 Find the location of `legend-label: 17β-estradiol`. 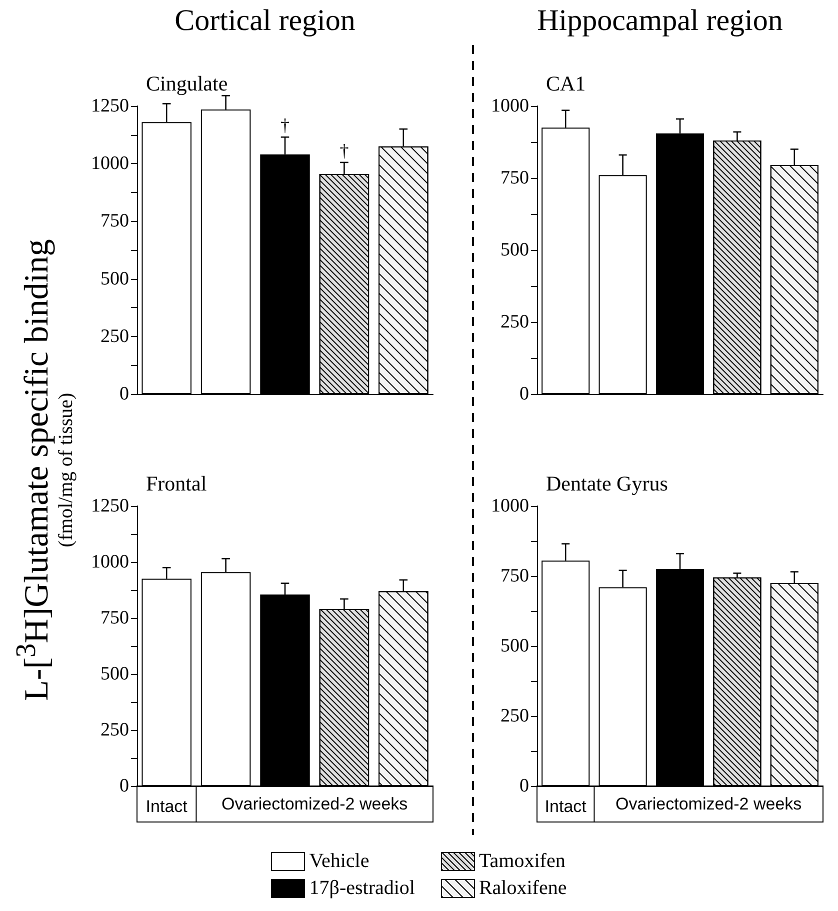

legend-label: 17β-estradiol is located at coordinates (362, 888).